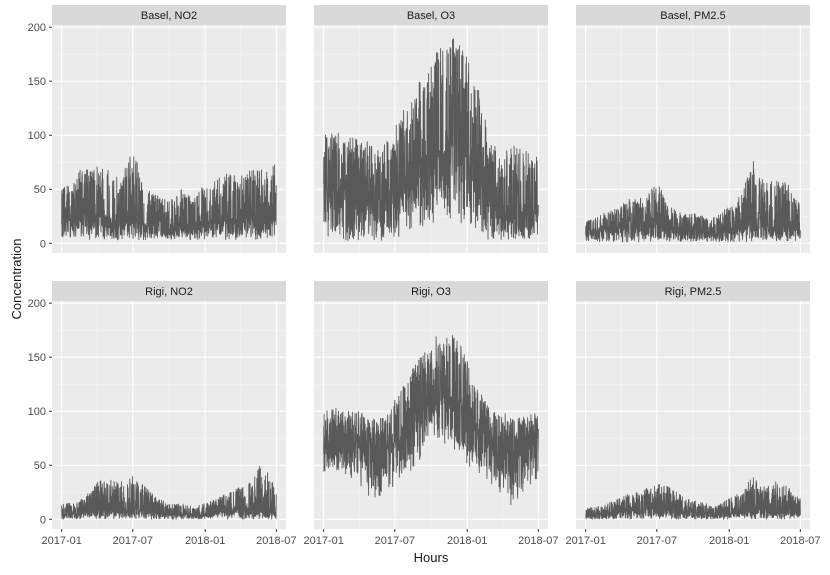 The width and height of the screenshot is (830, 575). I want to click on facet-strip-label: Basel, NO2, so click(169, 16).